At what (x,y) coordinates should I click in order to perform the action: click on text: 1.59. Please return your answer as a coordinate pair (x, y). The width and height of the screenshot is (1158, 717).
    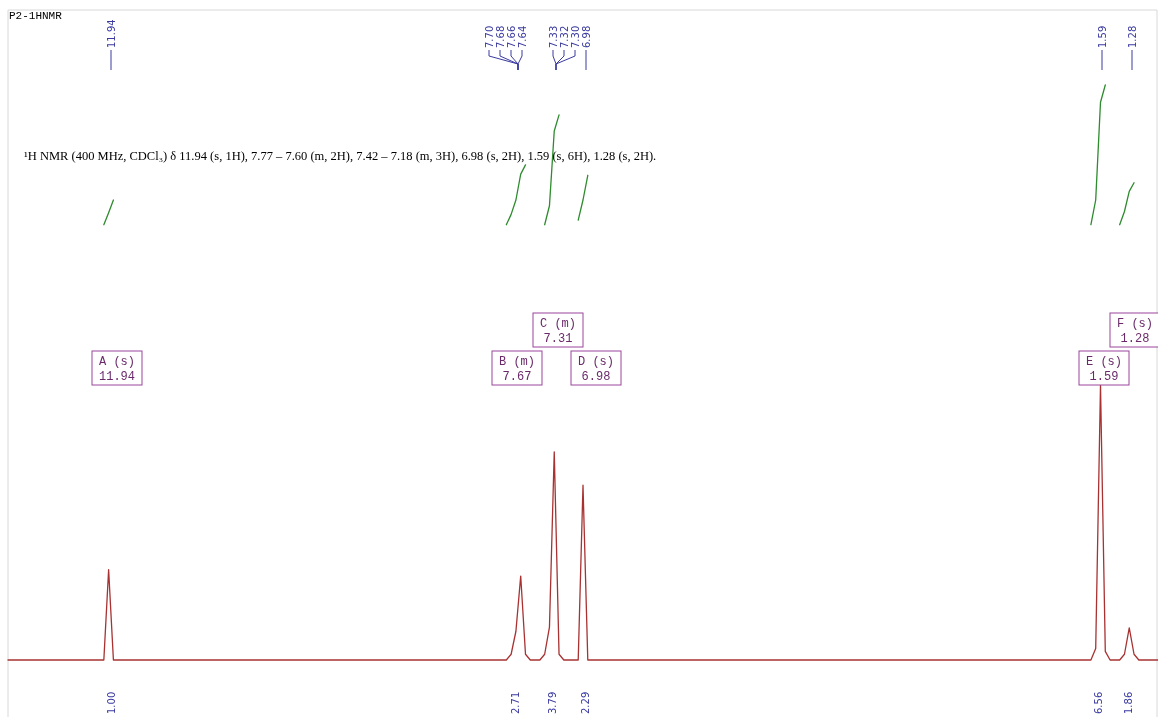
    Looking at the image, I should click on (1102, 36).